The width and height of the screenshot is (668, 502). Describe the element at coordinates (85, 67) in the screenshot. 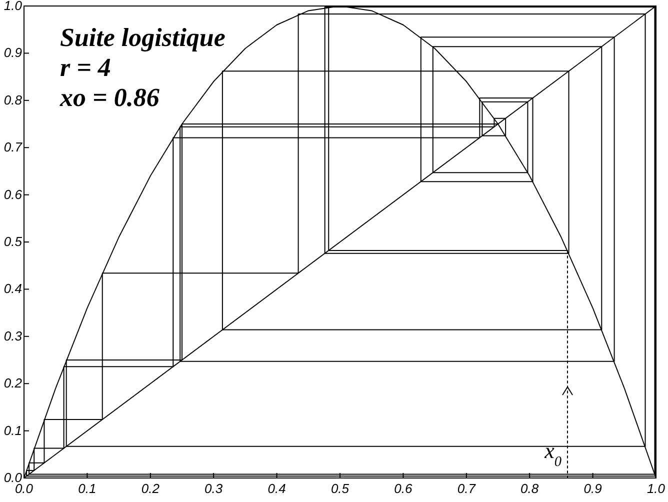

I see `annotation: r = 4` at that location.